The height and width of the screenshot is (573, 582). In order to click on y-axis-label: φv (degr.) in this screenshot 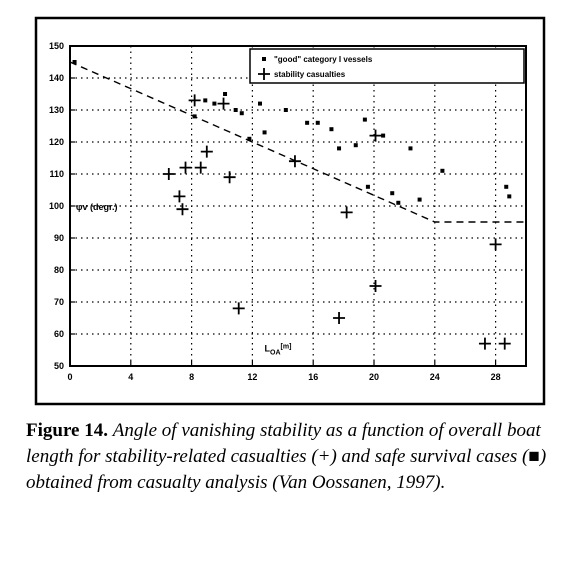, I will do `click(96, 207)`.